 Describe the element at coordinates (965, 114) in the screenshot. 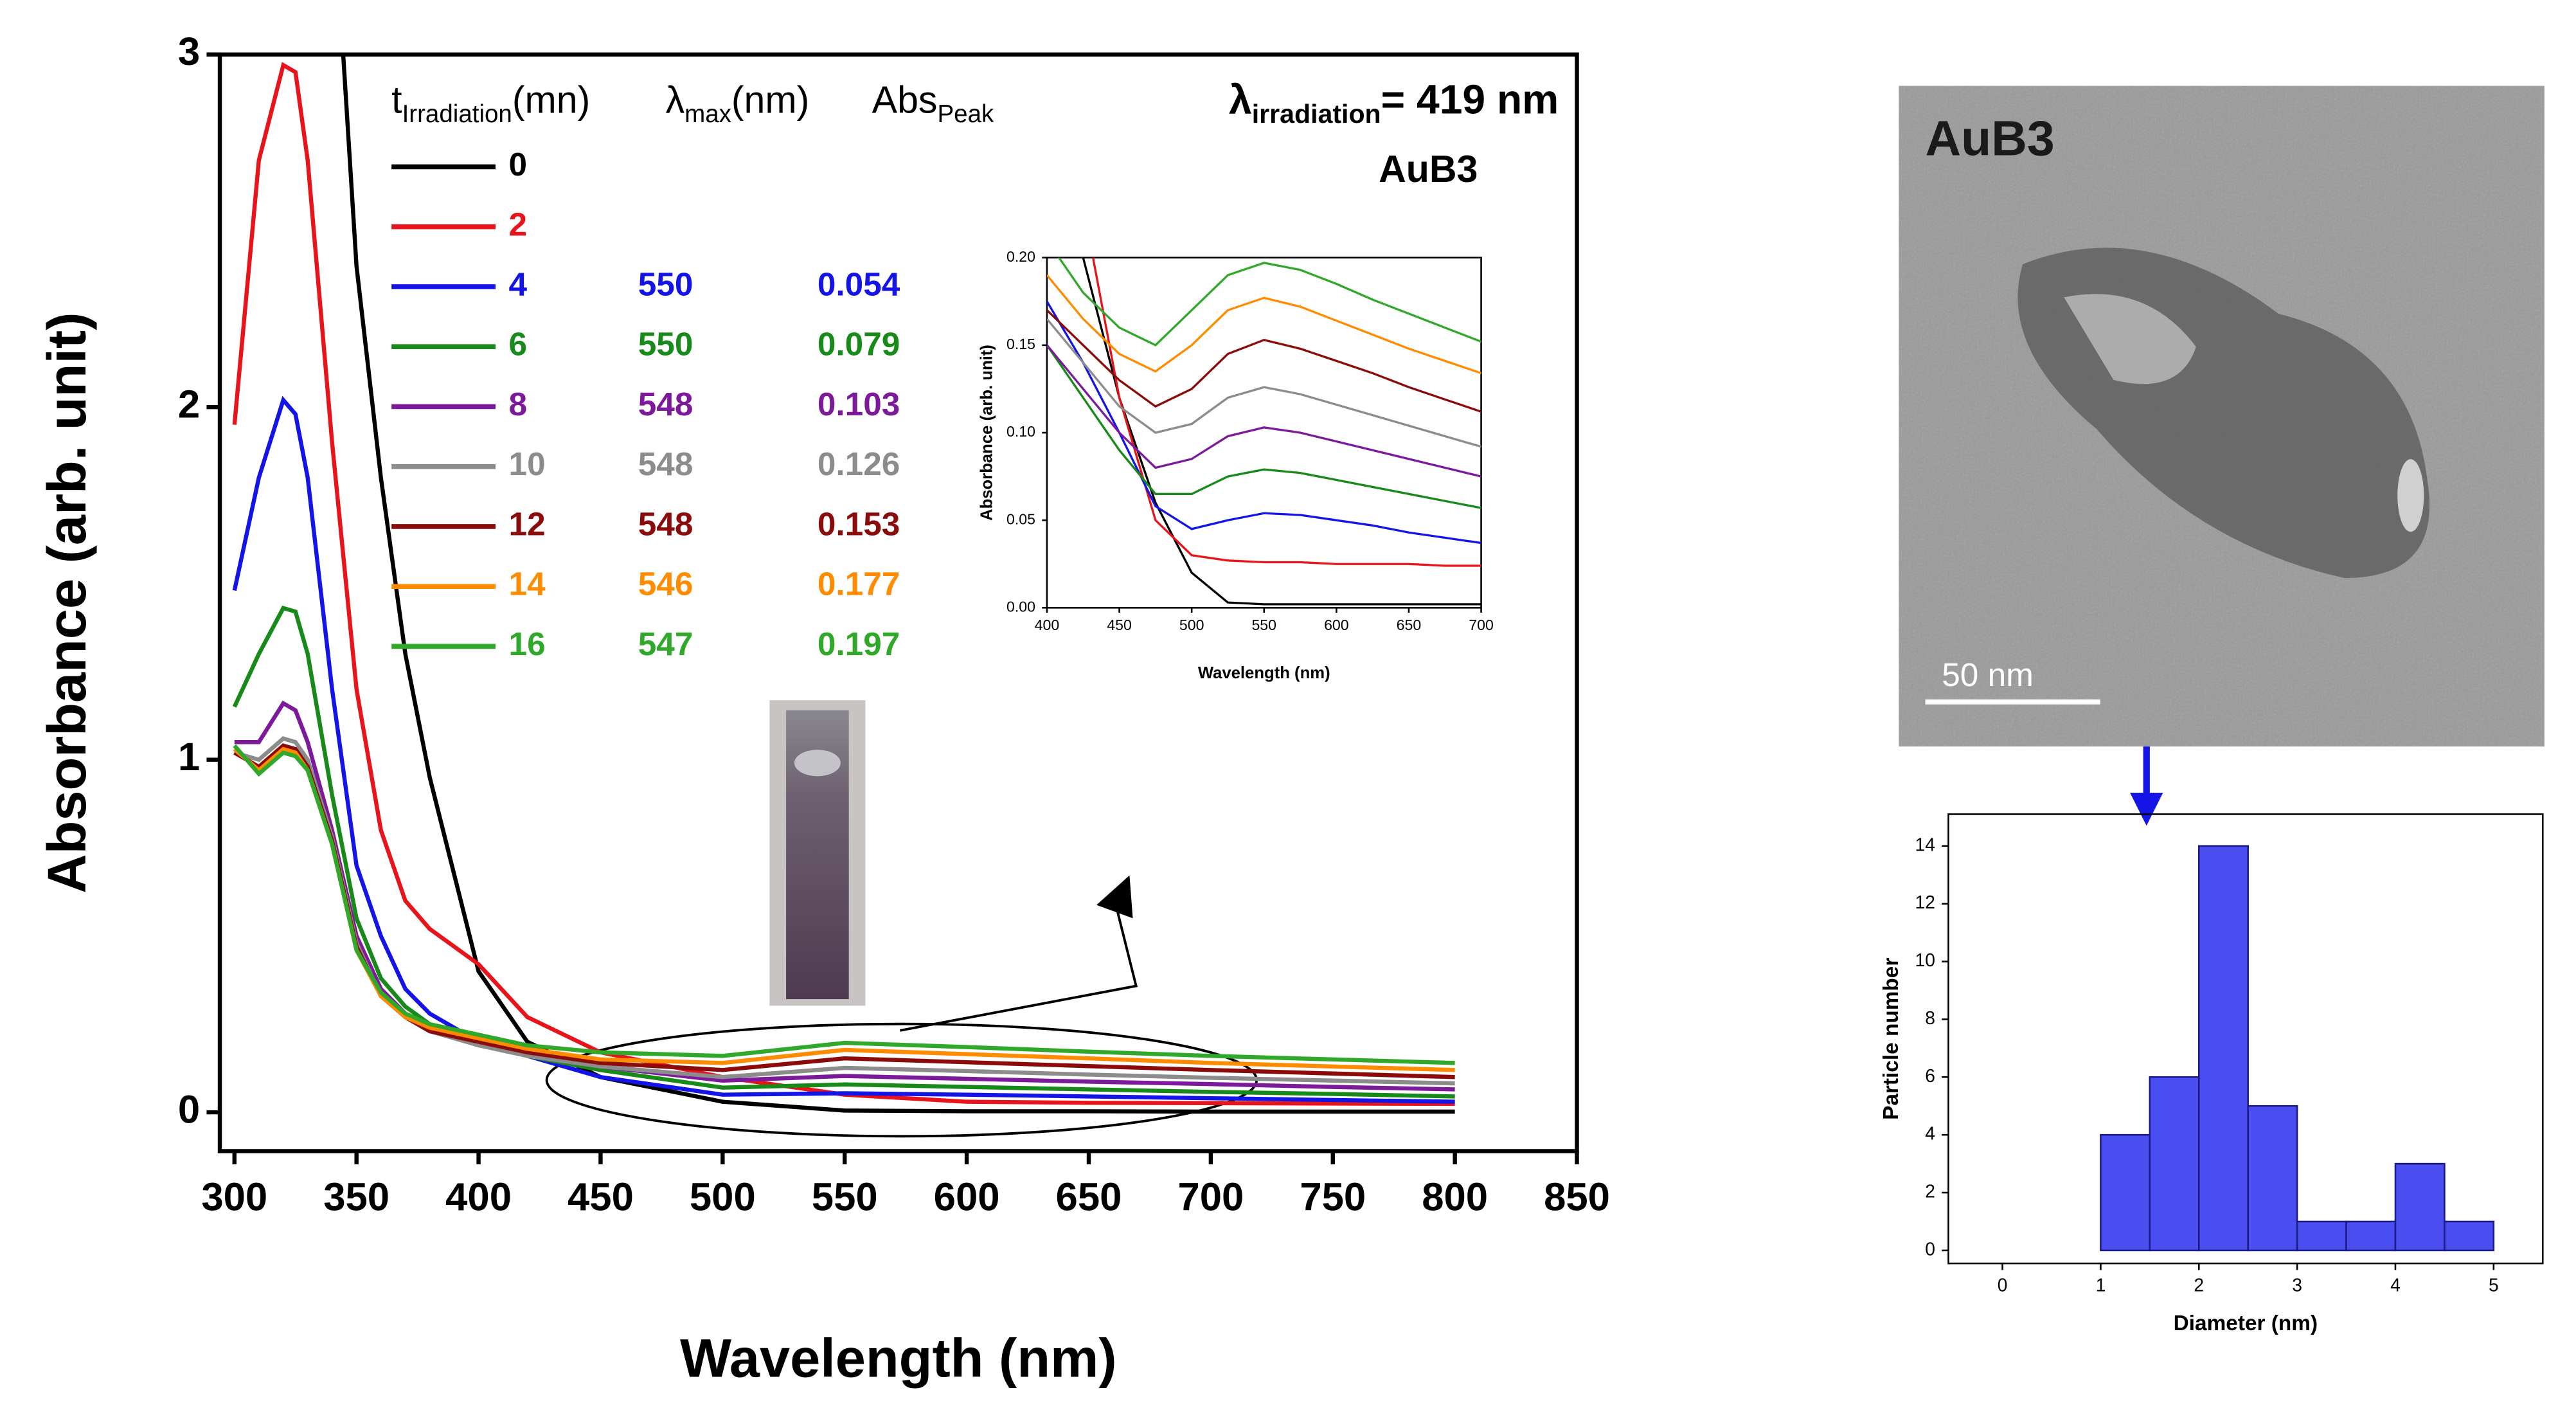

I see `header-sub: Peak` at that location.